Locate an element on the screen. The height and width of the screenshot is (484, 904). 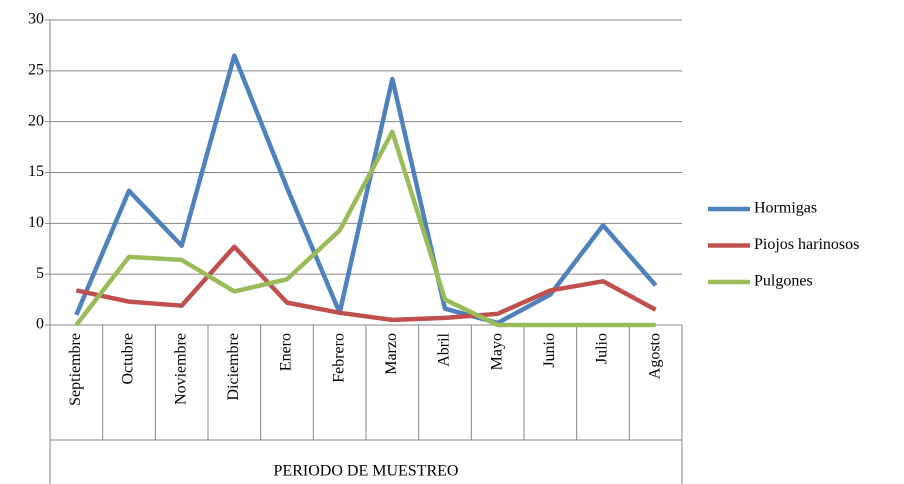
x-tick-label: Julio is located at coordinates (602, 348).